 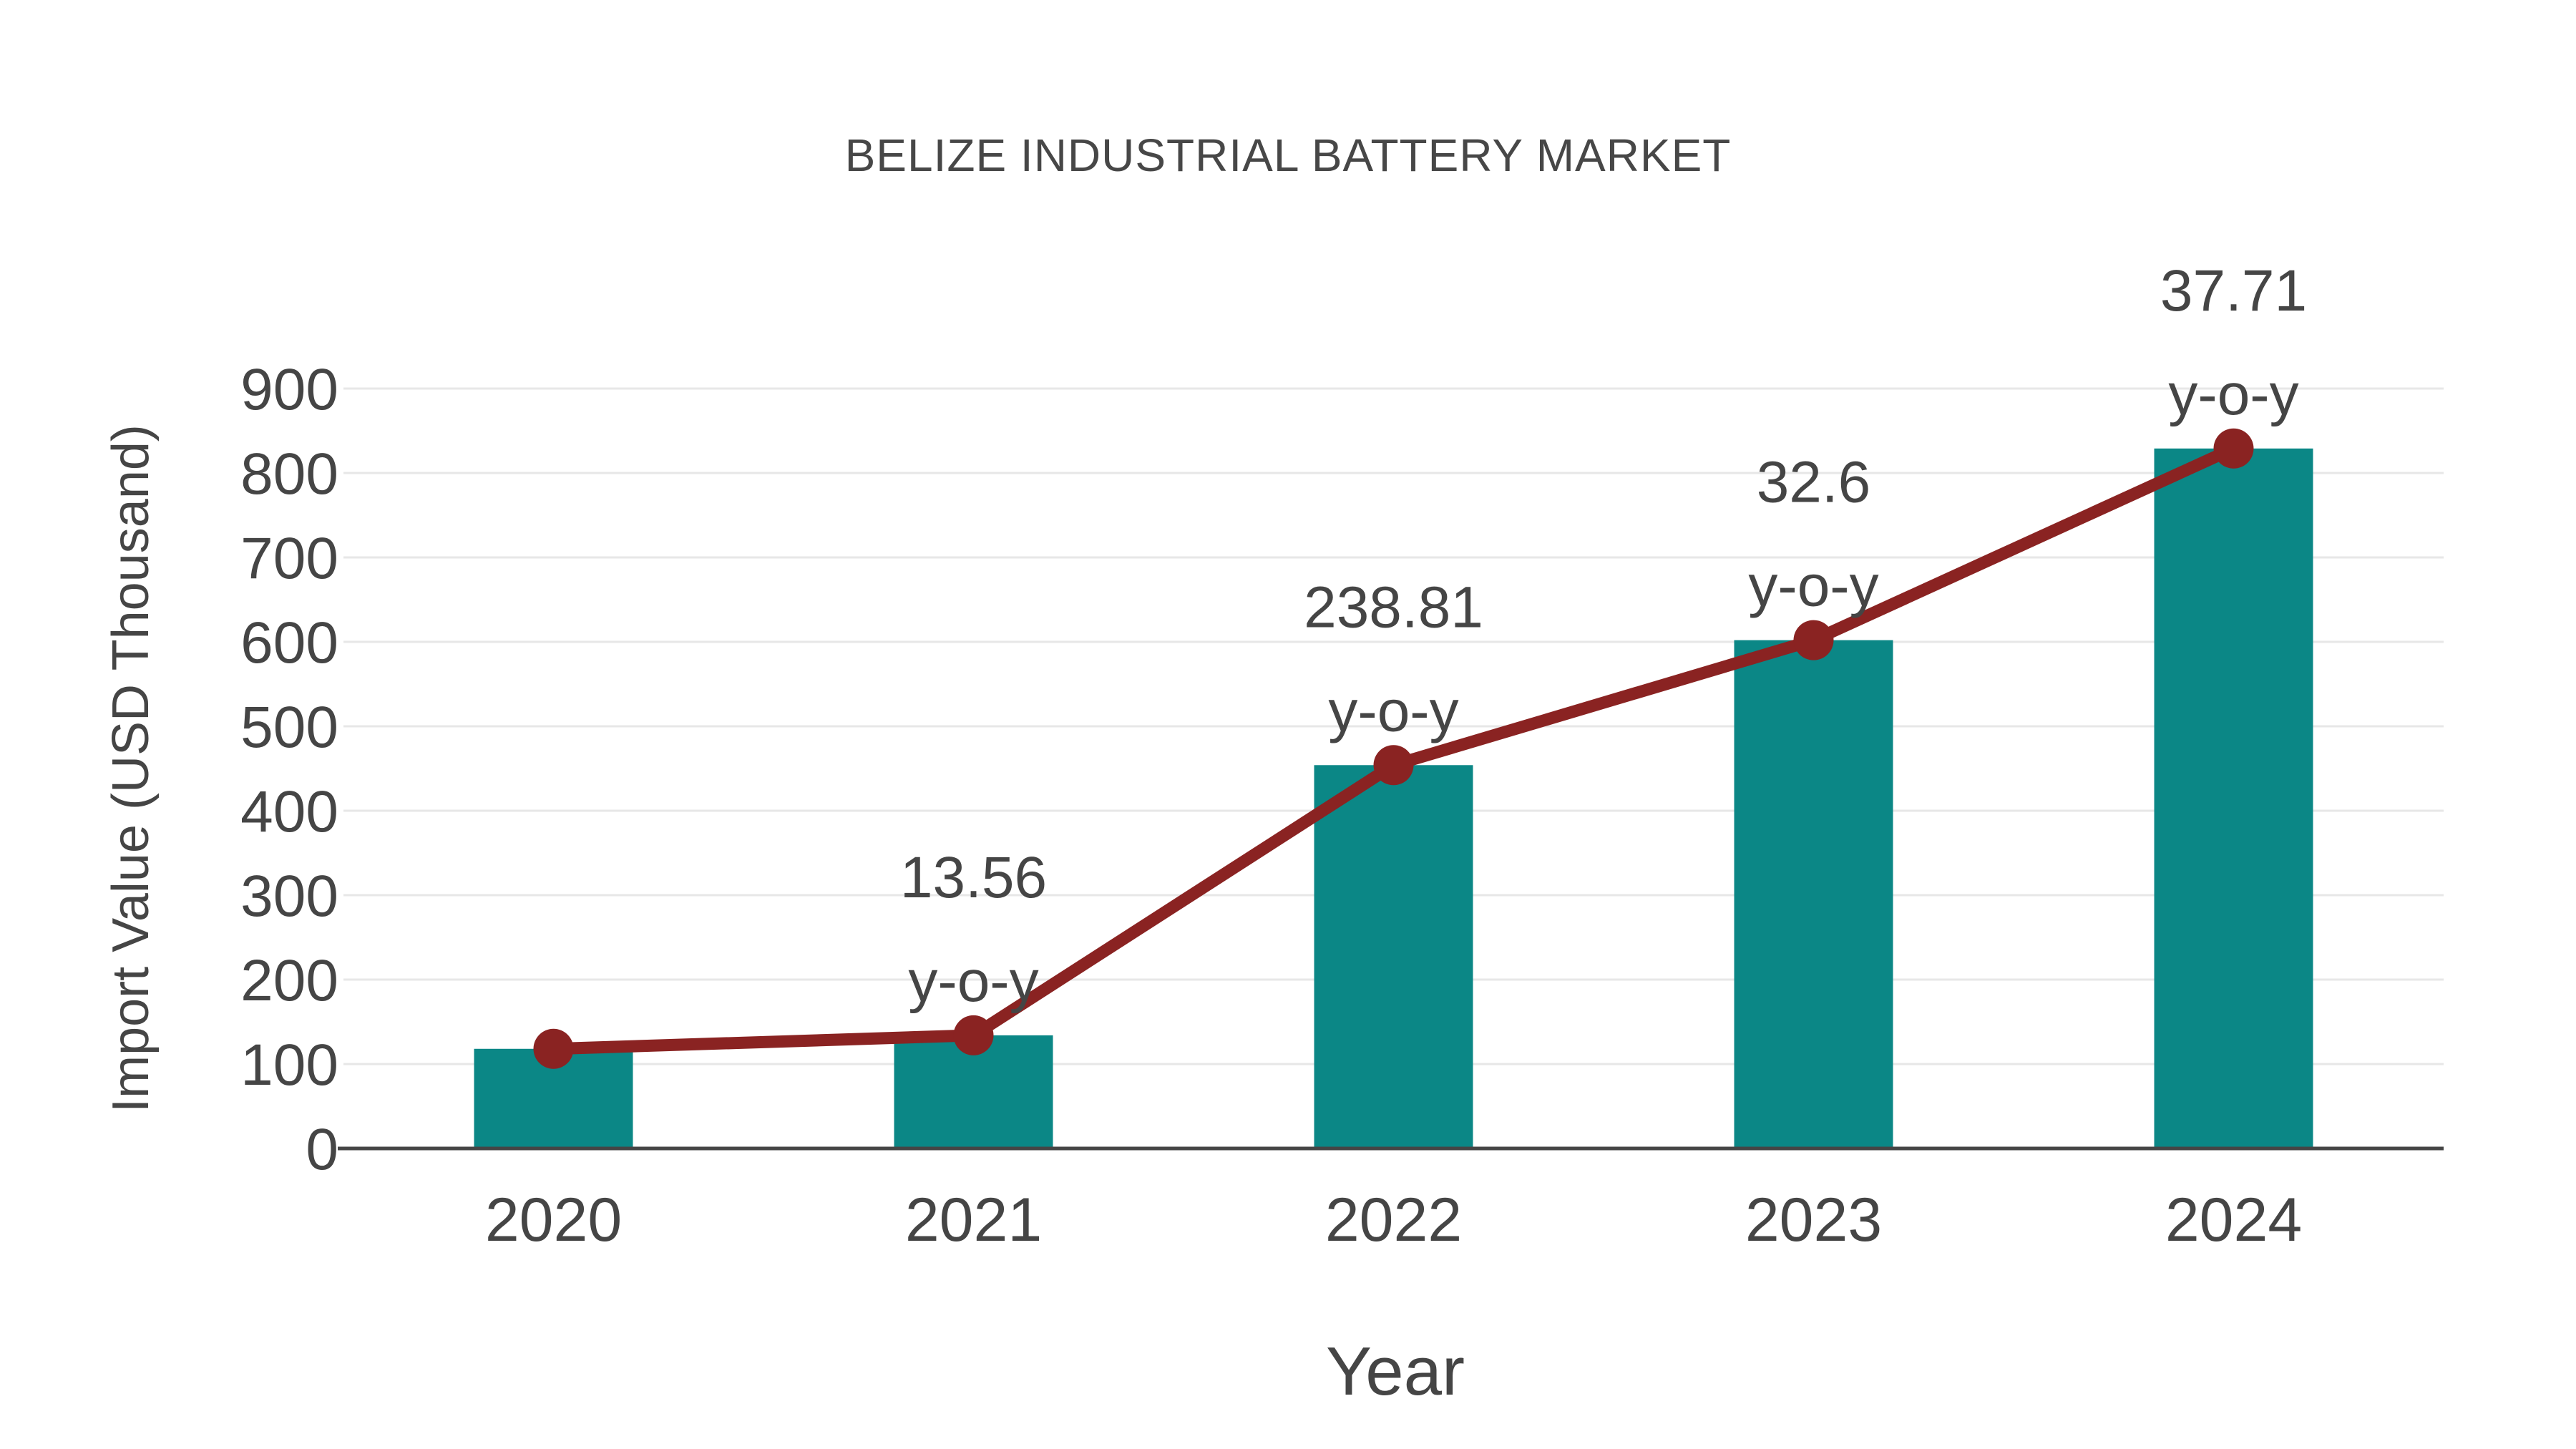 What do you see at coordinates (1393, 956) in the screenshot?
I see `bar-2022` at bounding box center [1393, 956].